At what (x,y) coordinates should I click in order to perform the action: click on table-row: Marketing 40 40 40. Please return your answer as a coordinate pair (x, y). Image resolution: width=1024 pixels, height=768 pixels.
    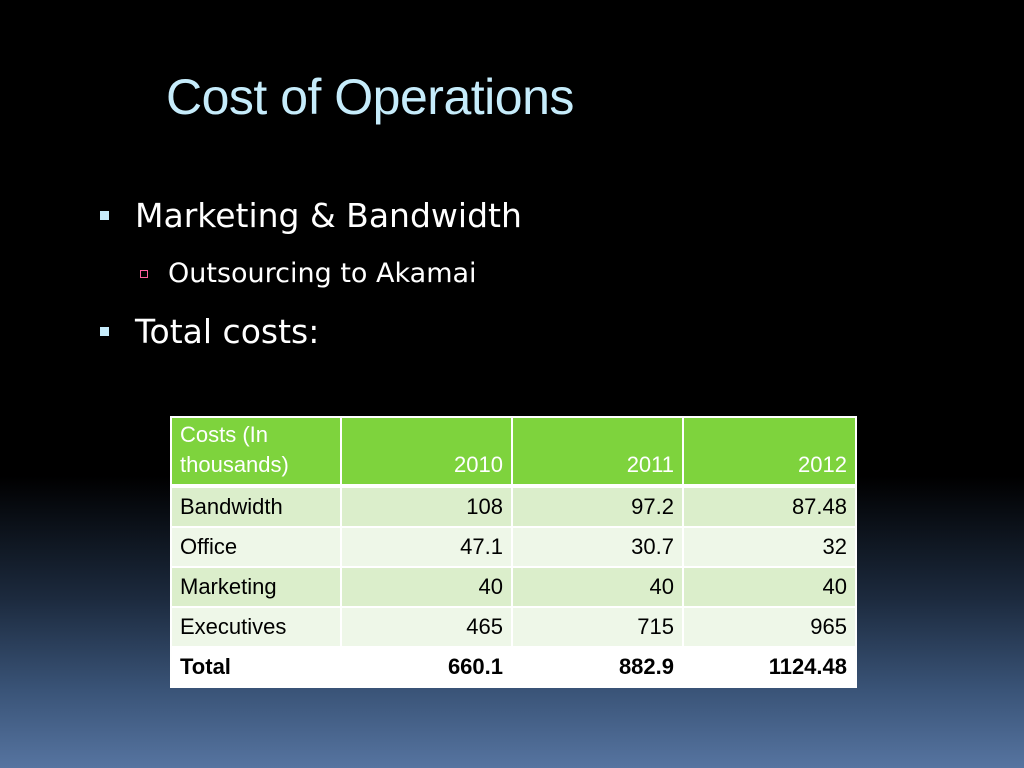
    Looking at the image, I should click on (513, 587).